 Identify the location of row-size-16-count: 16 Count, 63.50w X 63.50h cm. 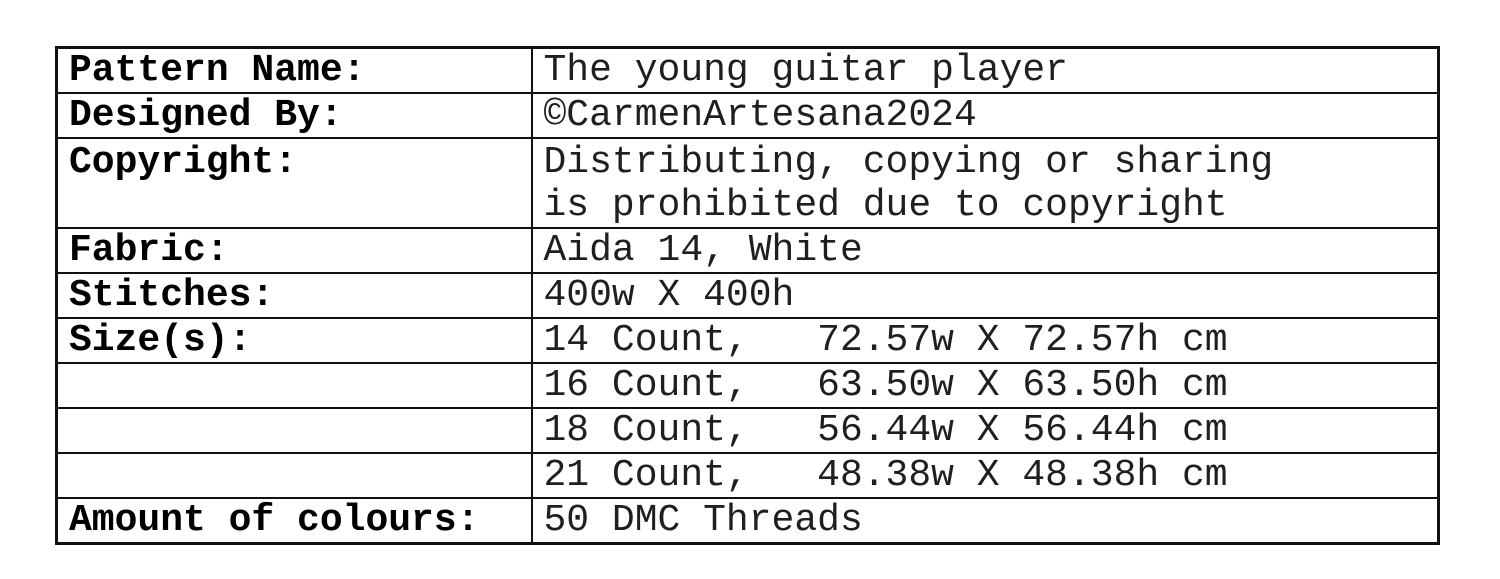
(747, 385).